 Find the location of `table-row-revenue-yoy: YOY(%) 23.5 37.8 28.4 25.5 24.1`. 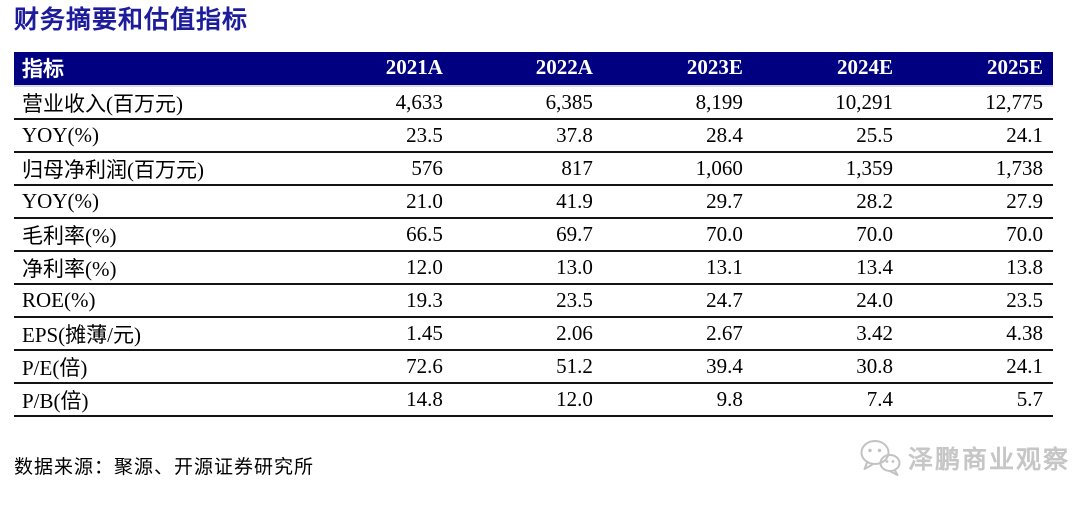

table-row-revenue-yoy: YOY(%) 23.5 37.8 28.4 25.5 24.1 is located at coordinates (533, 136).